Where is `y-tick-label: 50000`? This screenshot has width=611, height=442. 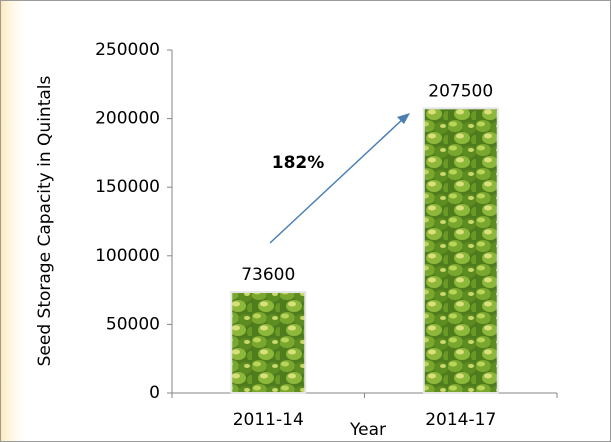 y-tick-label: 50000 is located at coordinates (133, 324).